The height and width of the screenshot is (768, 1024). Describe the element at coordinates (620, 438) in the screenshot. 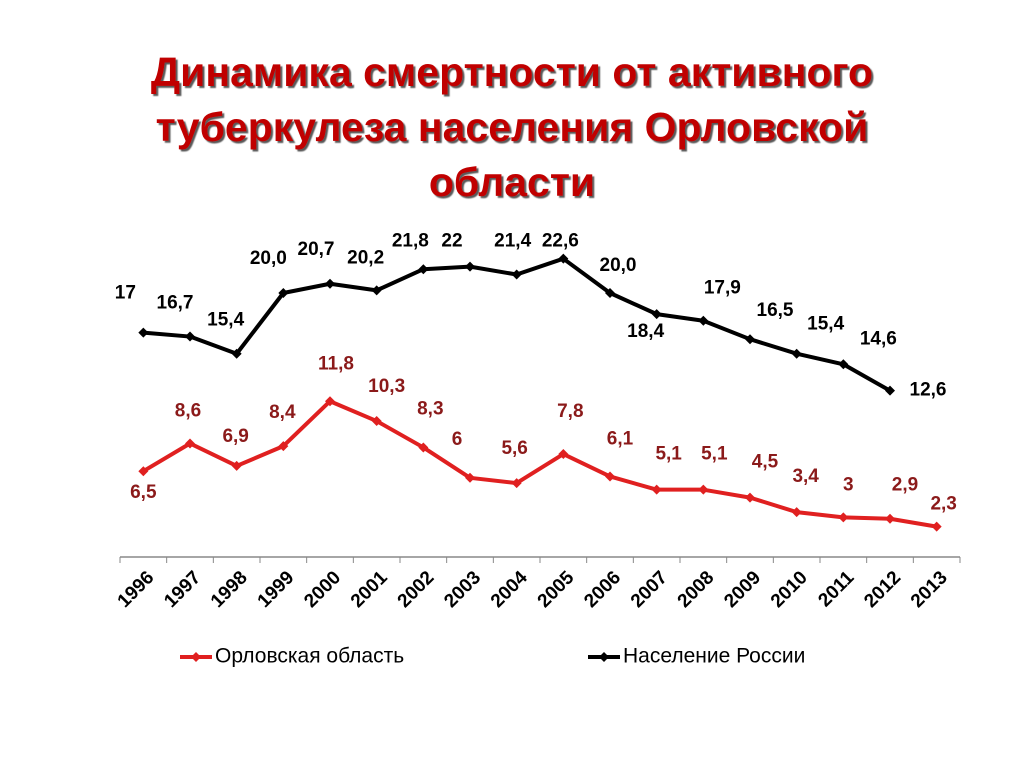

I see `value-label: 6,1` at that location.